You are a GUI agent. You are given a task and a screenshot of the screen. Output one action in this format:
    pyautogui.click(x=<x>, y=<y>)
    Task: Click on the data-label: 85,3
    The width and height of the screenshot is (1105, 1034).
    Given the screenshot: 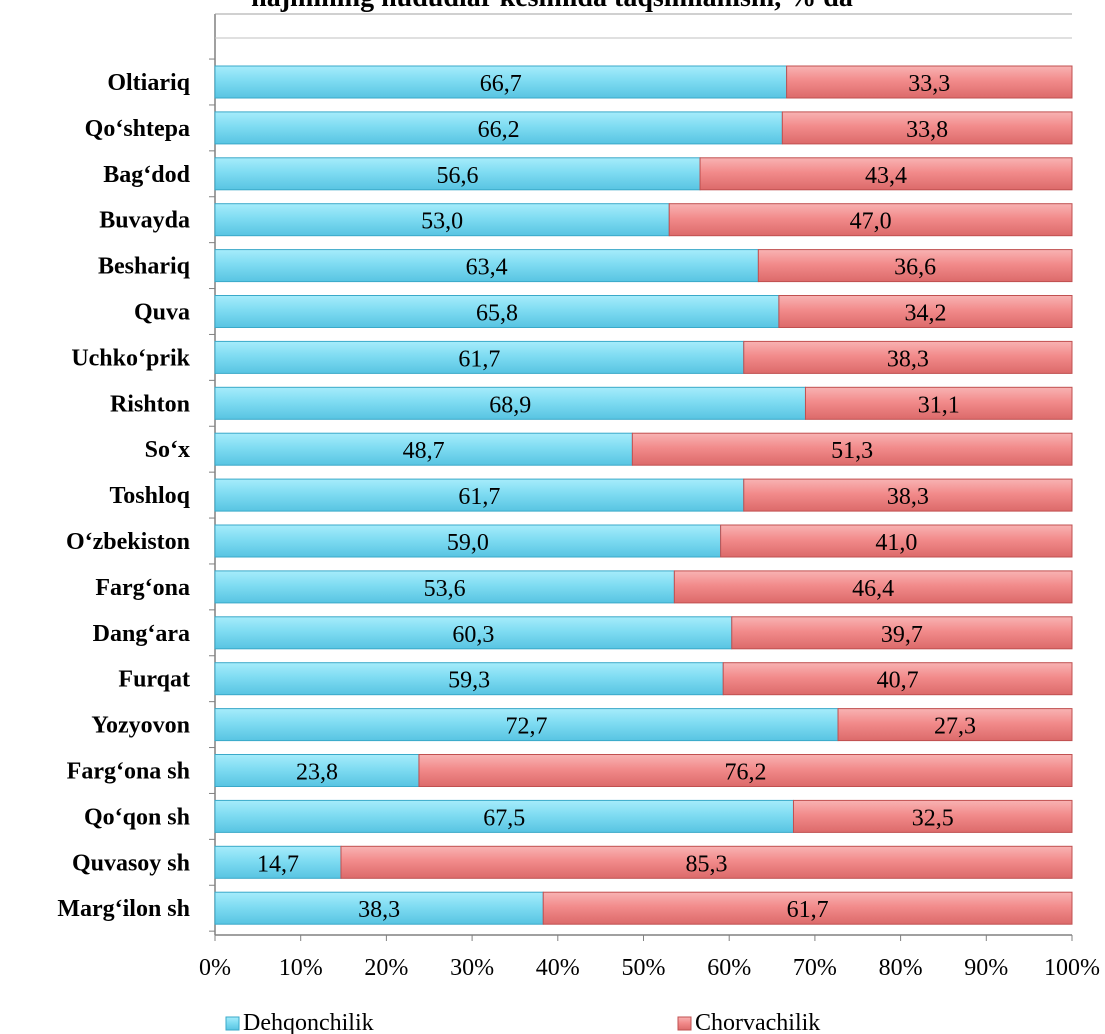 What is the action you would take?
    pyautogui.click(x=706, y=864)
    